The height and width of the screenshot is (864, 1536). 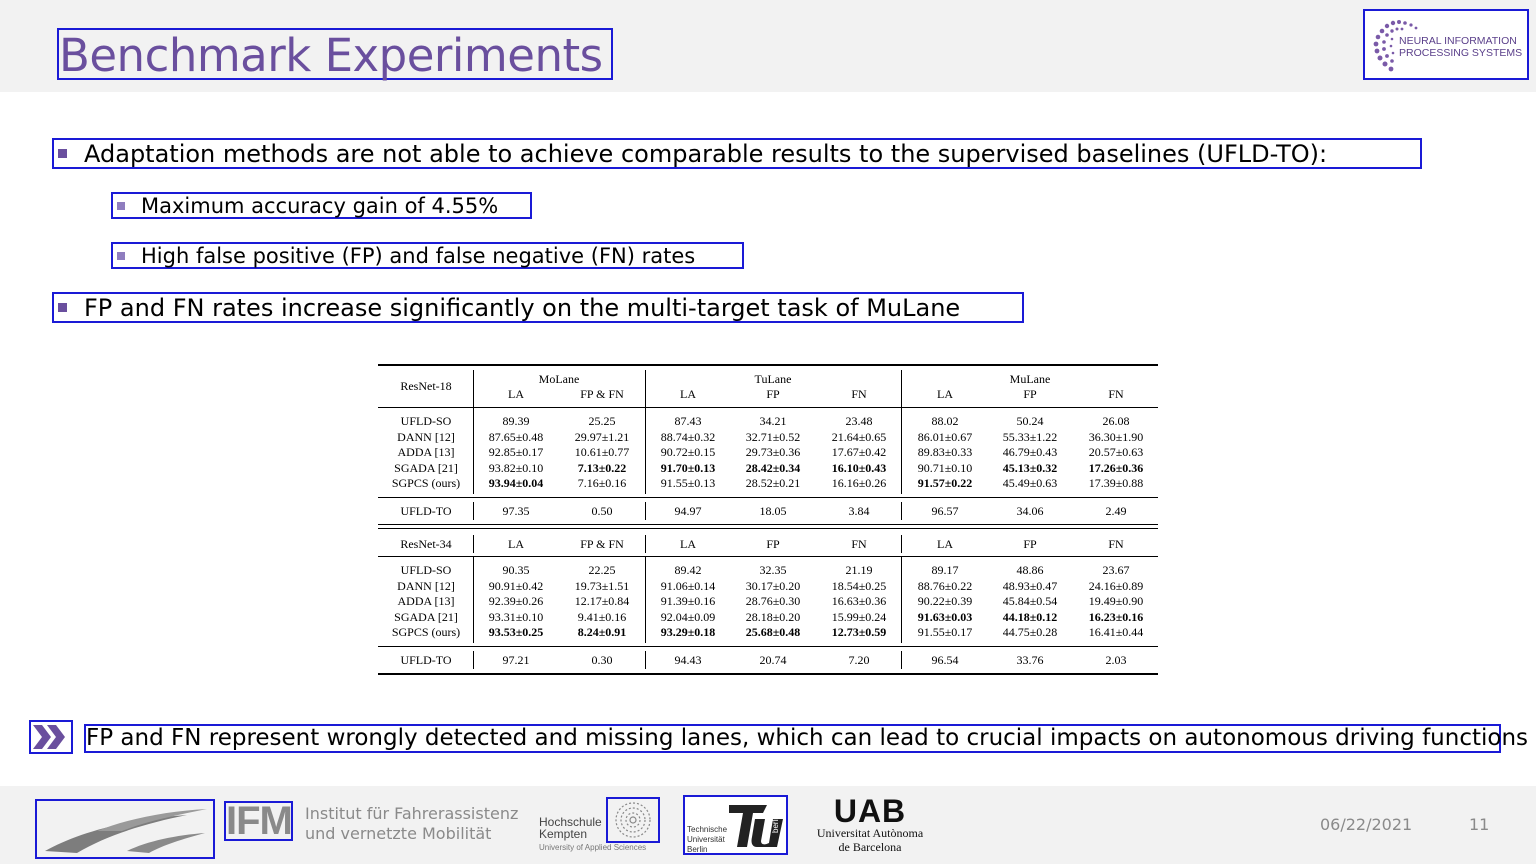 What do you see at coordinates (1030, 660) in the screenshot?
I see `table-cell: 33.76` at bounding box center [1030, 660].